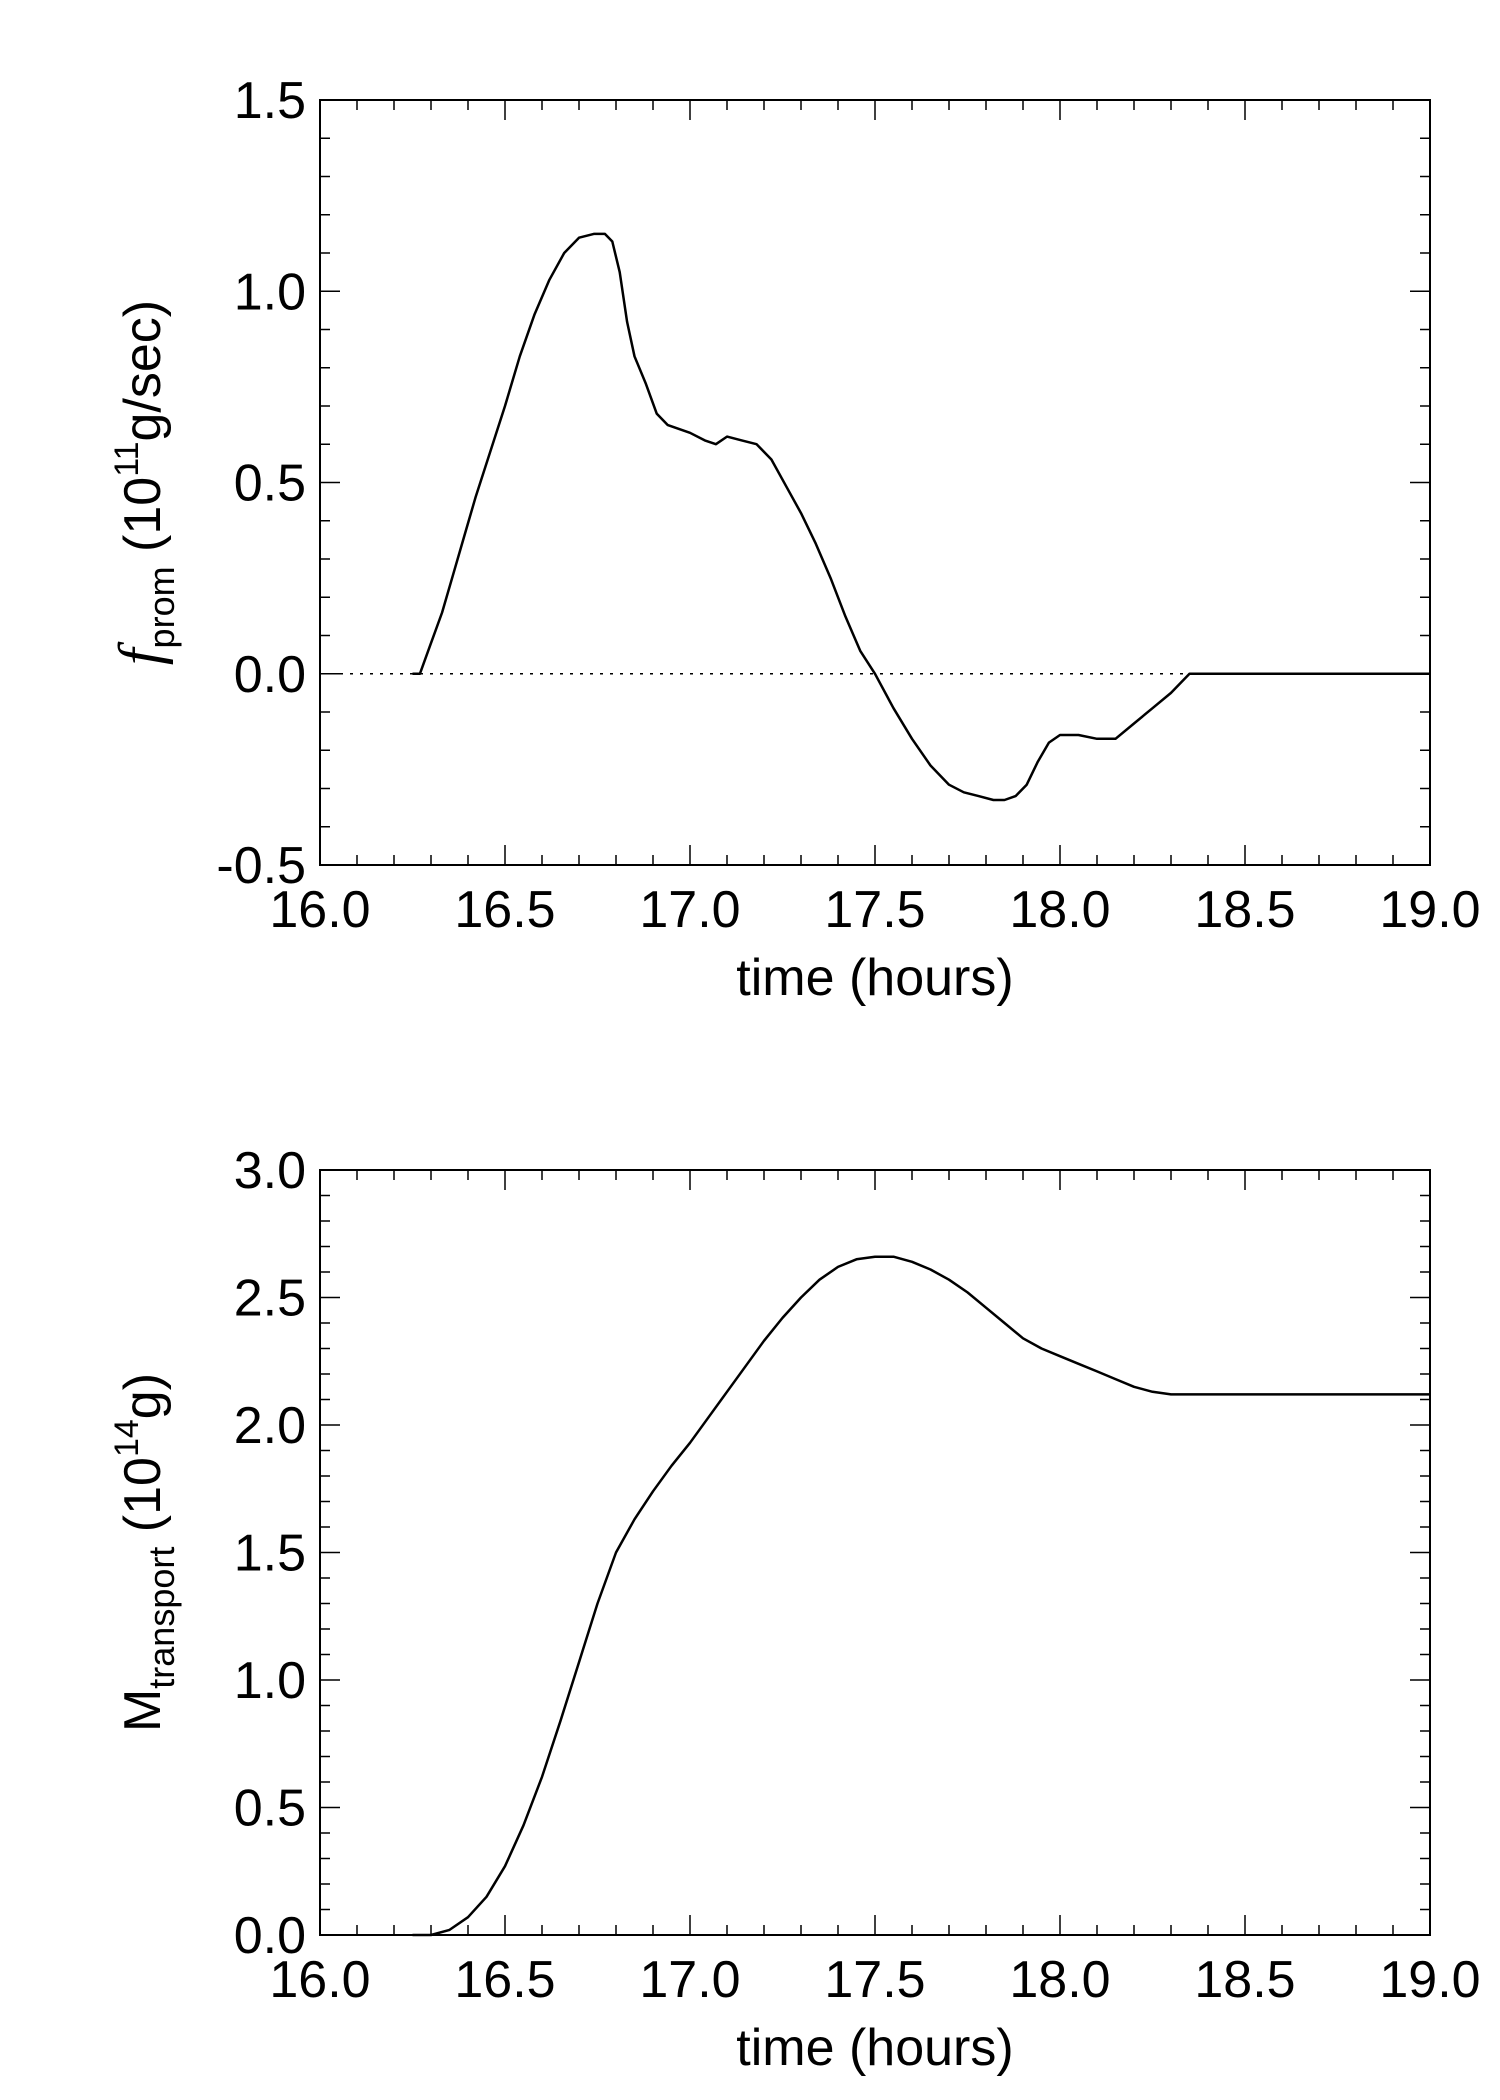 The height and width of the screenshot is (2100, 1500). I want to click on y-tick-label: 2.0, so click(270, 1426).